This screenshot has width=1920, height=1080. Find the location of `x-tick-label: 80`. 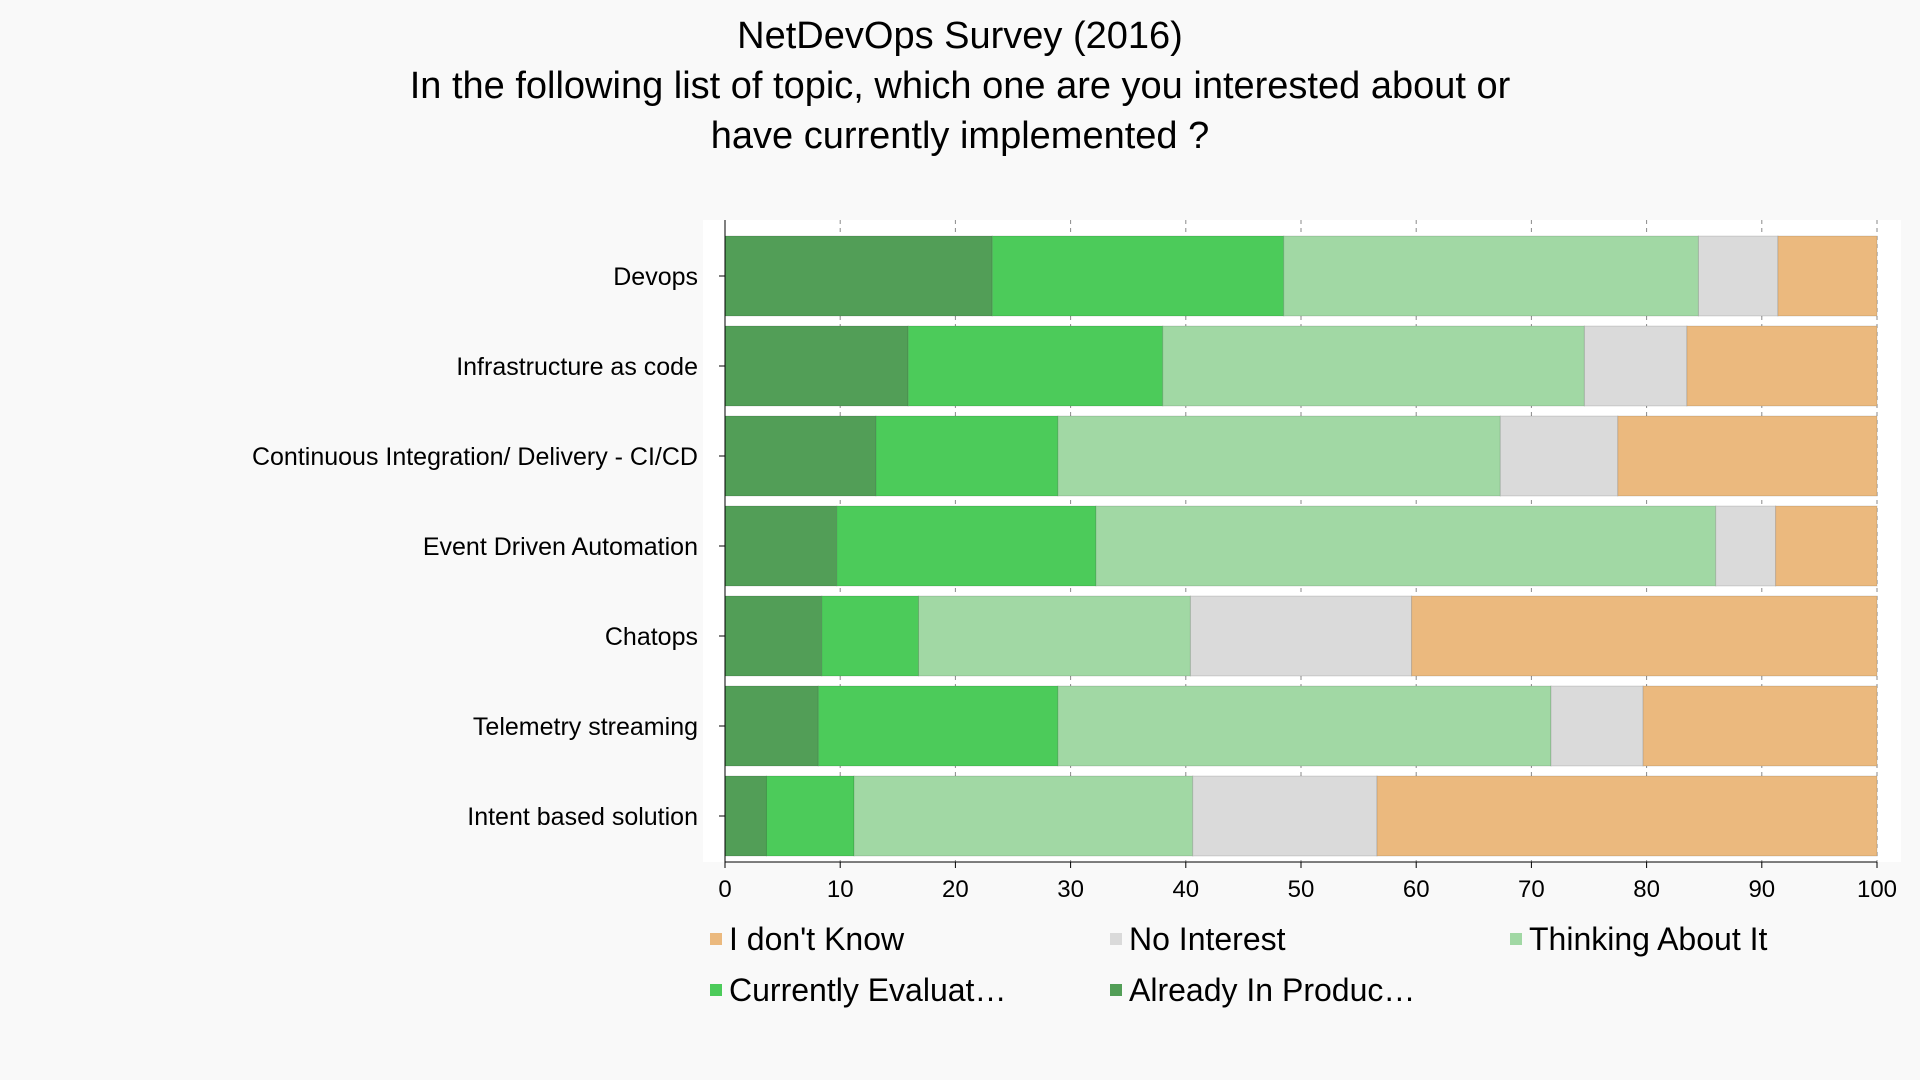

x-tick-label: 80 is located at coordinates (1646, 889).